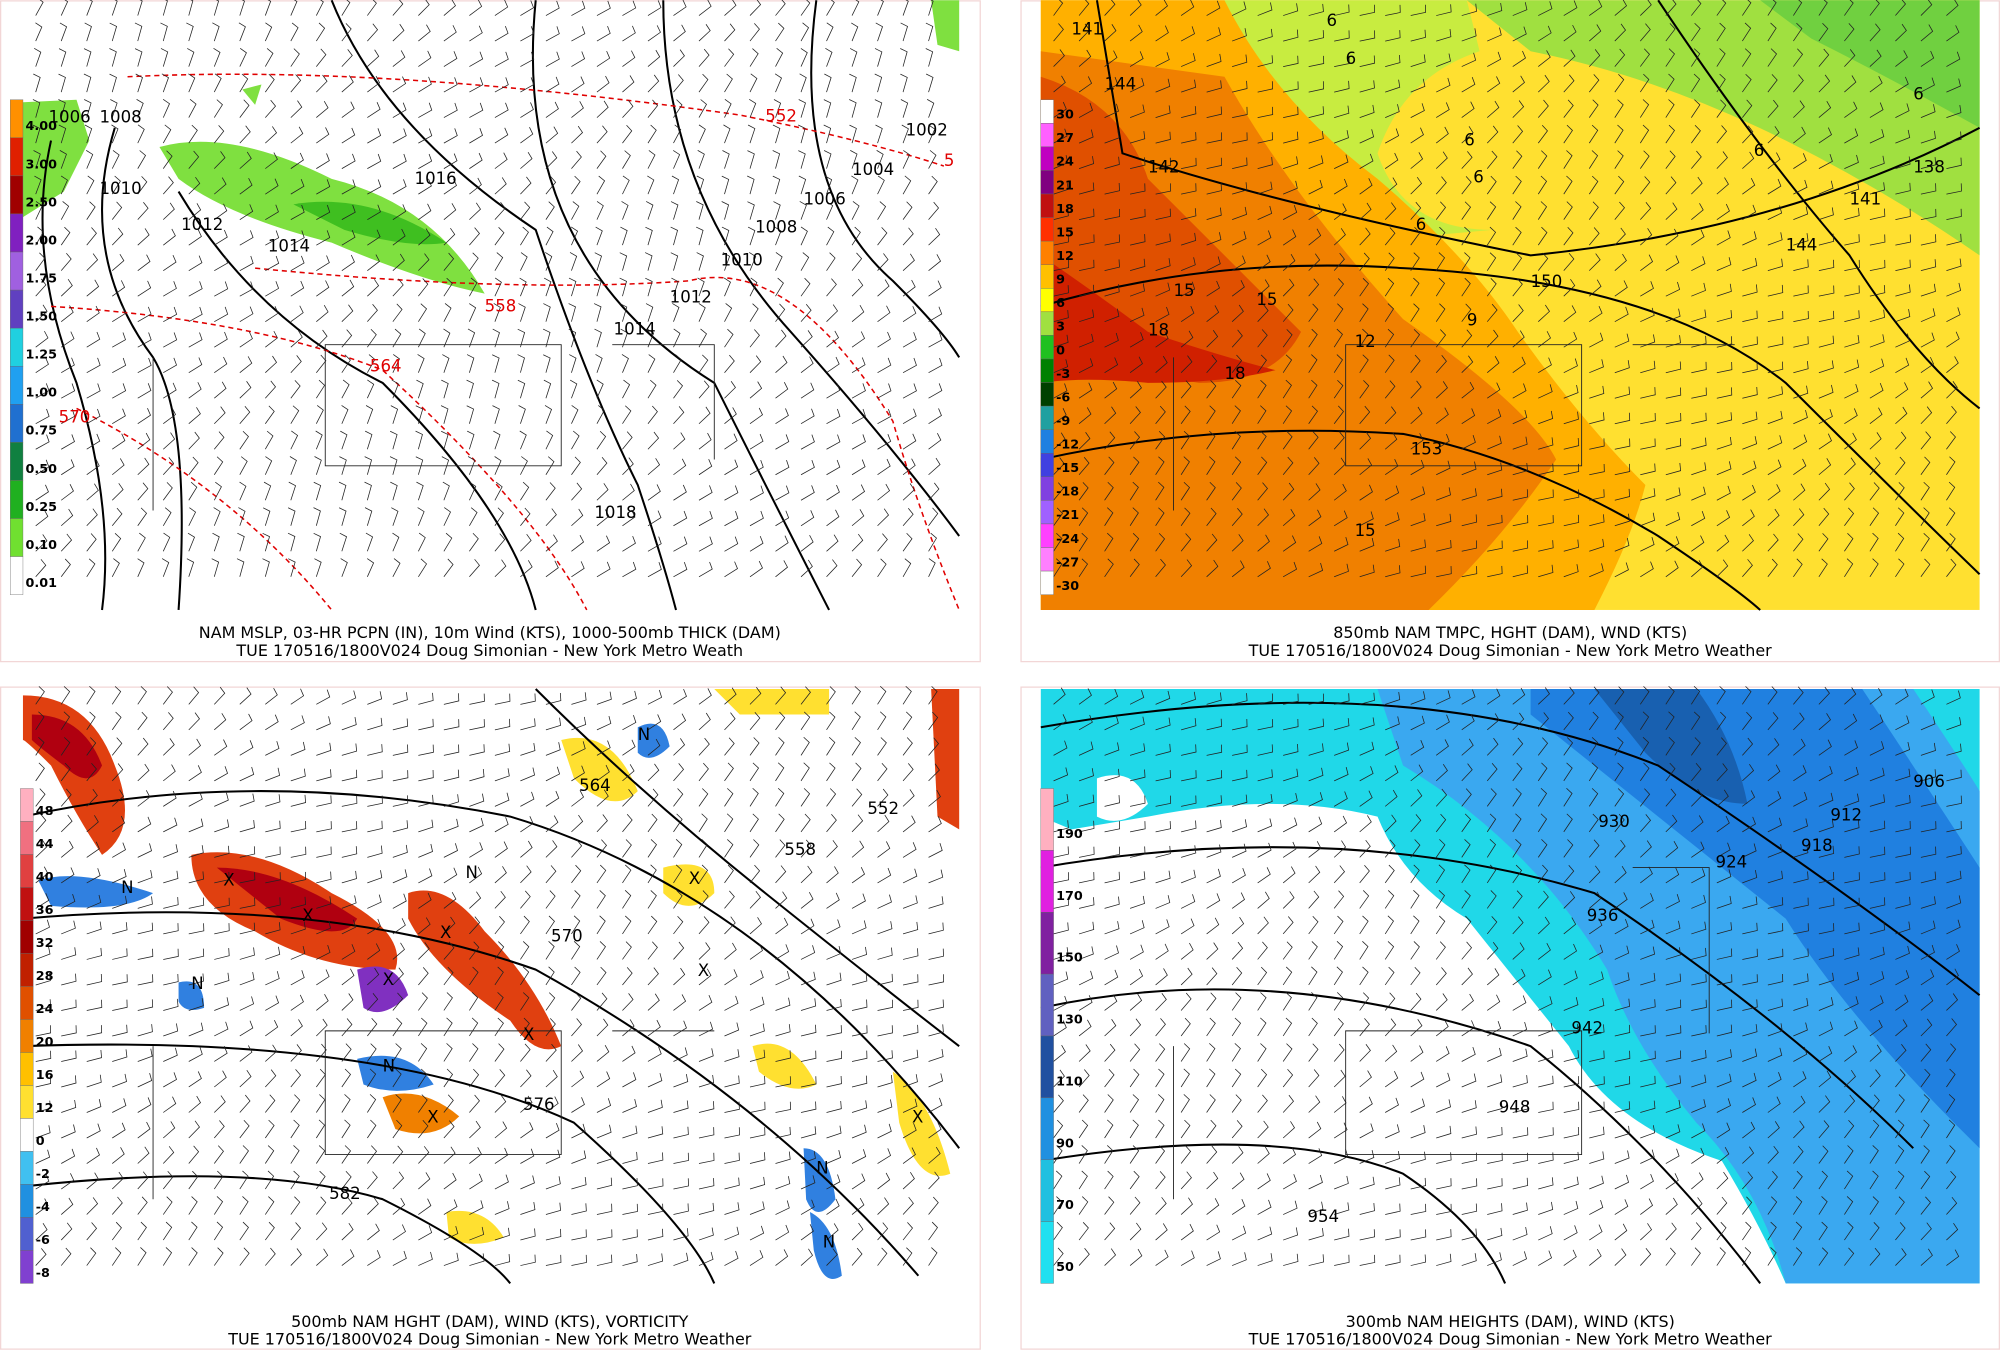 This screenshot has height=1350, width=2000. Describe the element at coordinates (42, 202) in the screenshot. I see `colorbar-label: 2.50` at that location.